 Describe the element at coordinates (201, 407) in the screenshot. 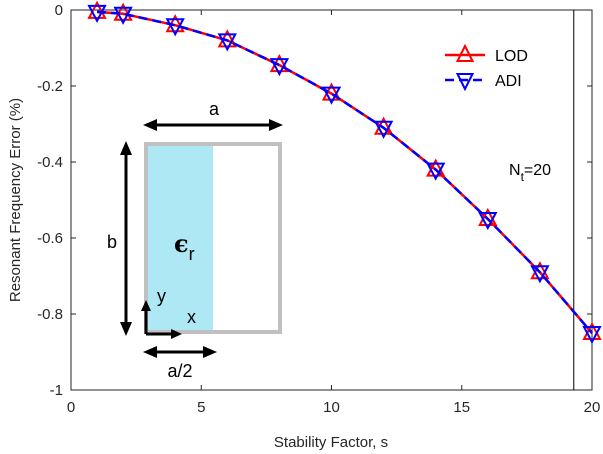

I see `x-tick-label: 5` at that location.